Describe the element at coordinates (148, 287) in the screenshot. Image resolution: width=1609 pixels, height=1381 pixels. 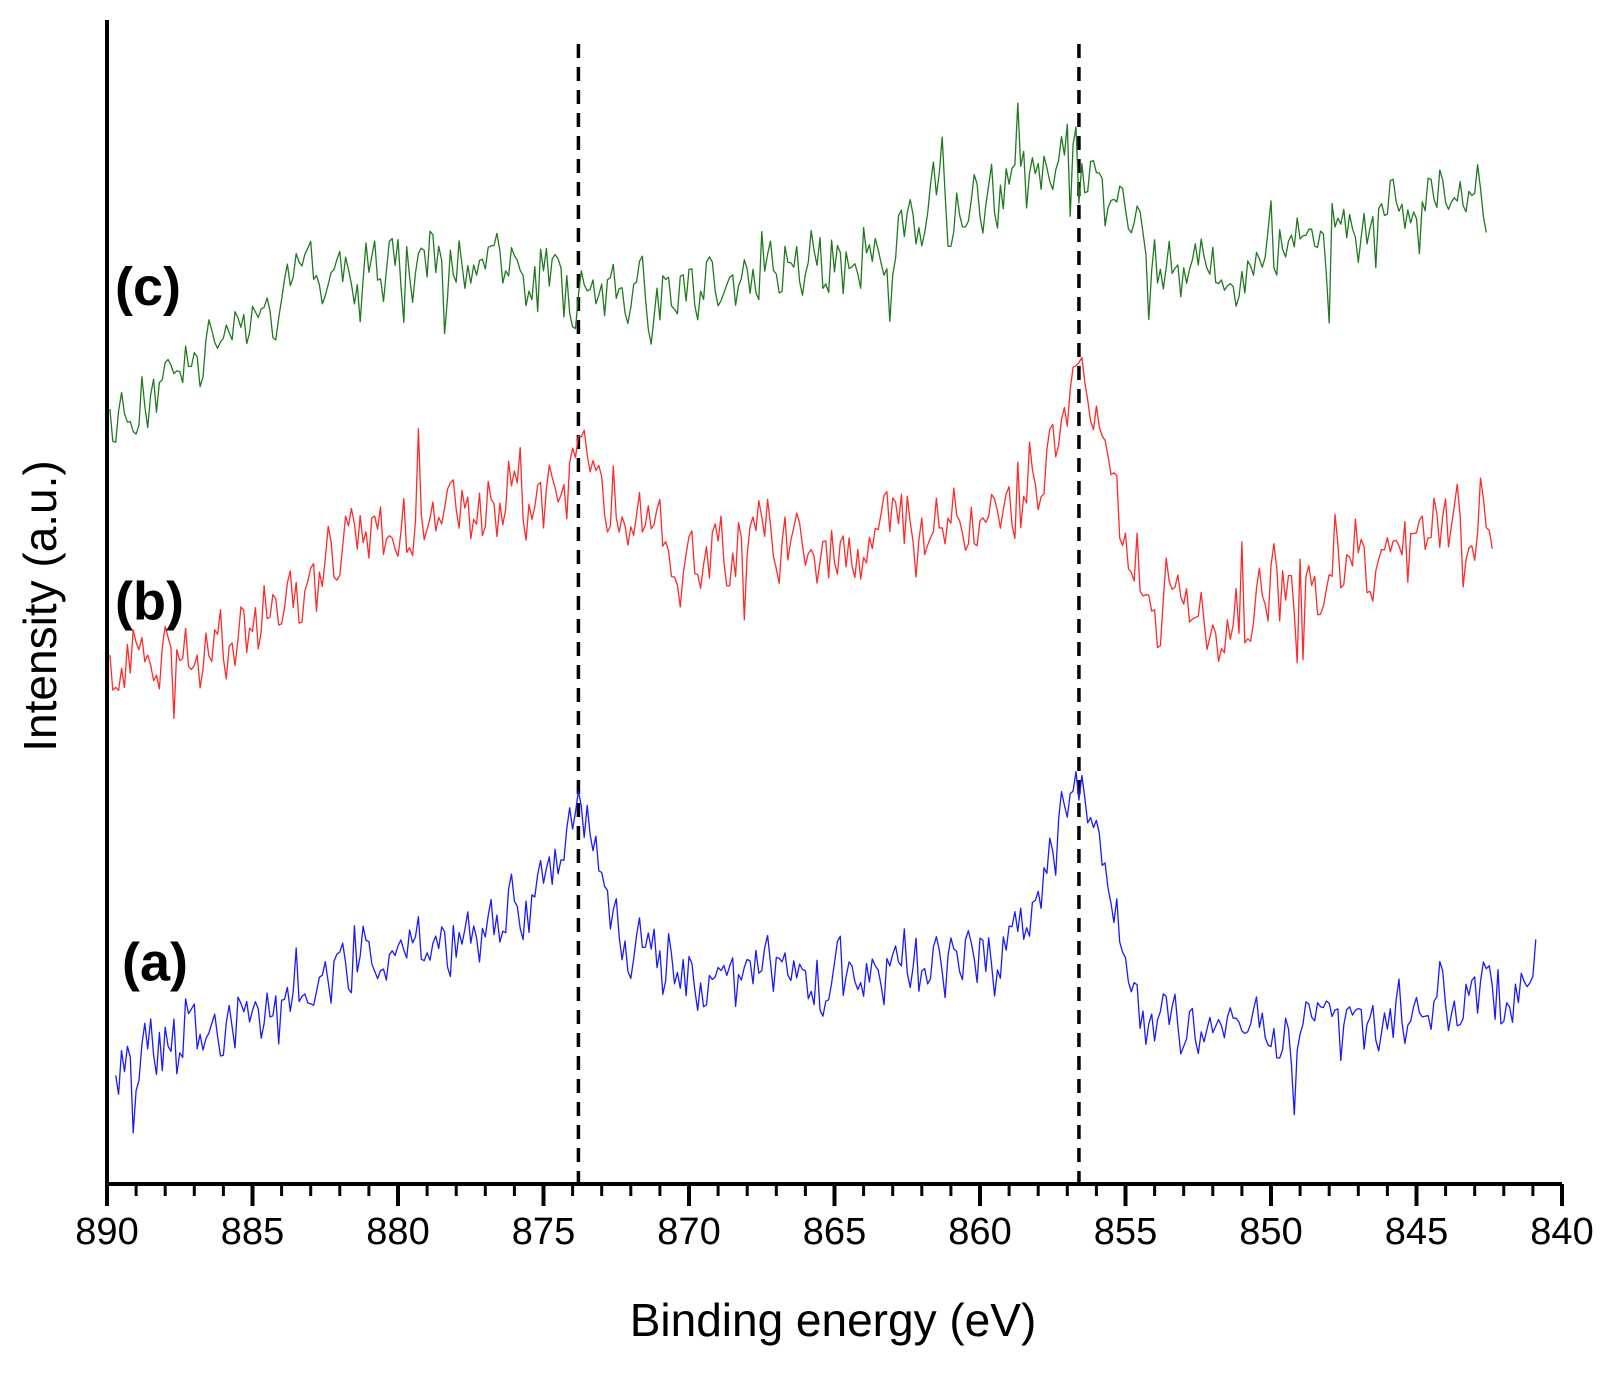
I see `series-label-c: (c)` at that location.